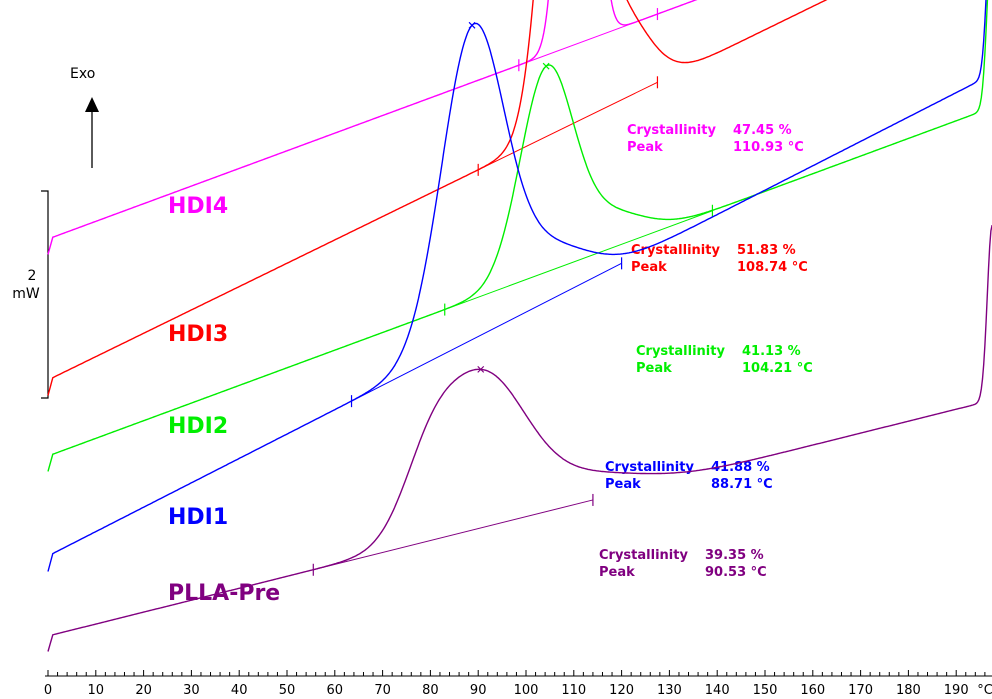 Image resolution: width=992 pixels, height=699 pixels. What do you see at coordinates (573, 690) in the screenshot?
I see `x-tick-label: 110` at bounding box center [573, 690].